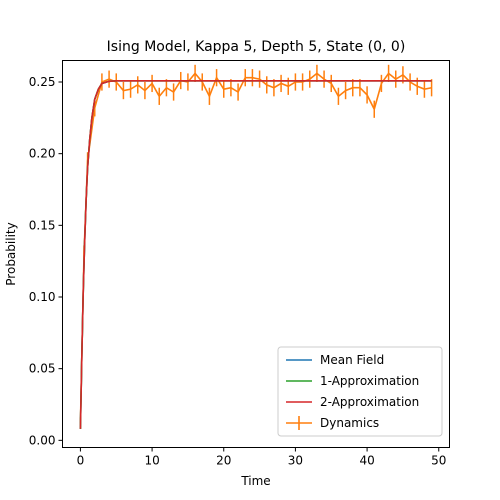 This screenshot has height=500, width=500. Describe the element at coordinates (366, 461) in the screenshot. I see `x-tick-label: 40` at that location.